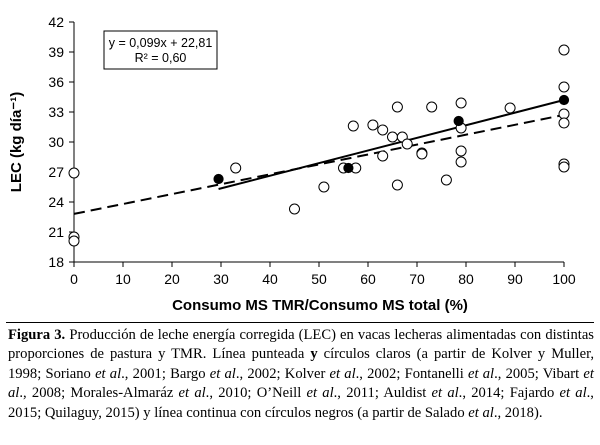 The image size is (600, 445). Describe the element at coordinates (56, 262) in the screenshot. I see `y-tick-label: 18` at that location.